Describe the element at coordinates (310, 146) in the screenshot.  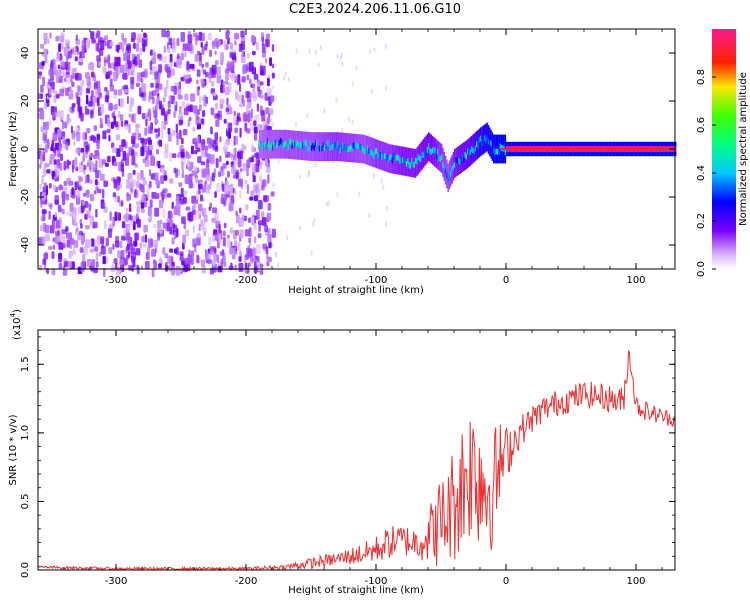
I see `spectrogram-ridge-halo` at that location.